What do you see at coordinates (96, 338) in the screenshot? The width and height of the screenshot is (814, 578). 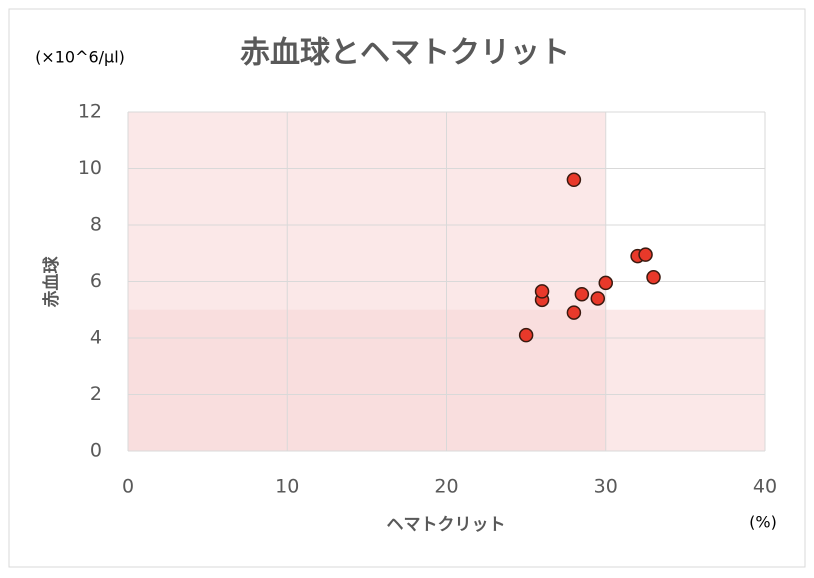 I see `y-tick-label: 4` at bounding box center [96, 338].